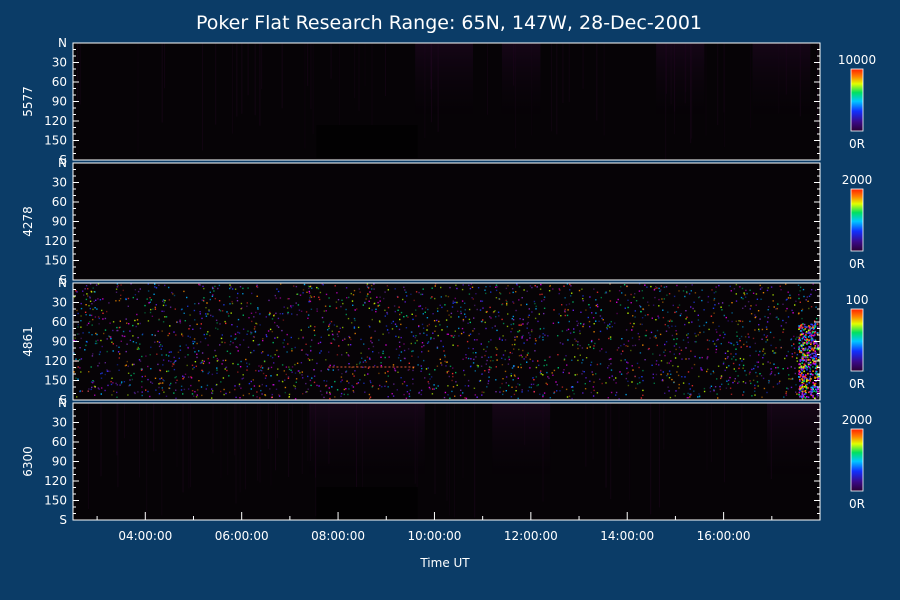 Image resolution: width=900 pixels, height=600 pixels. Describe the element at coordinates (28, 341) in the screenshot. I see `panel-label-4861: 4861` at that location.